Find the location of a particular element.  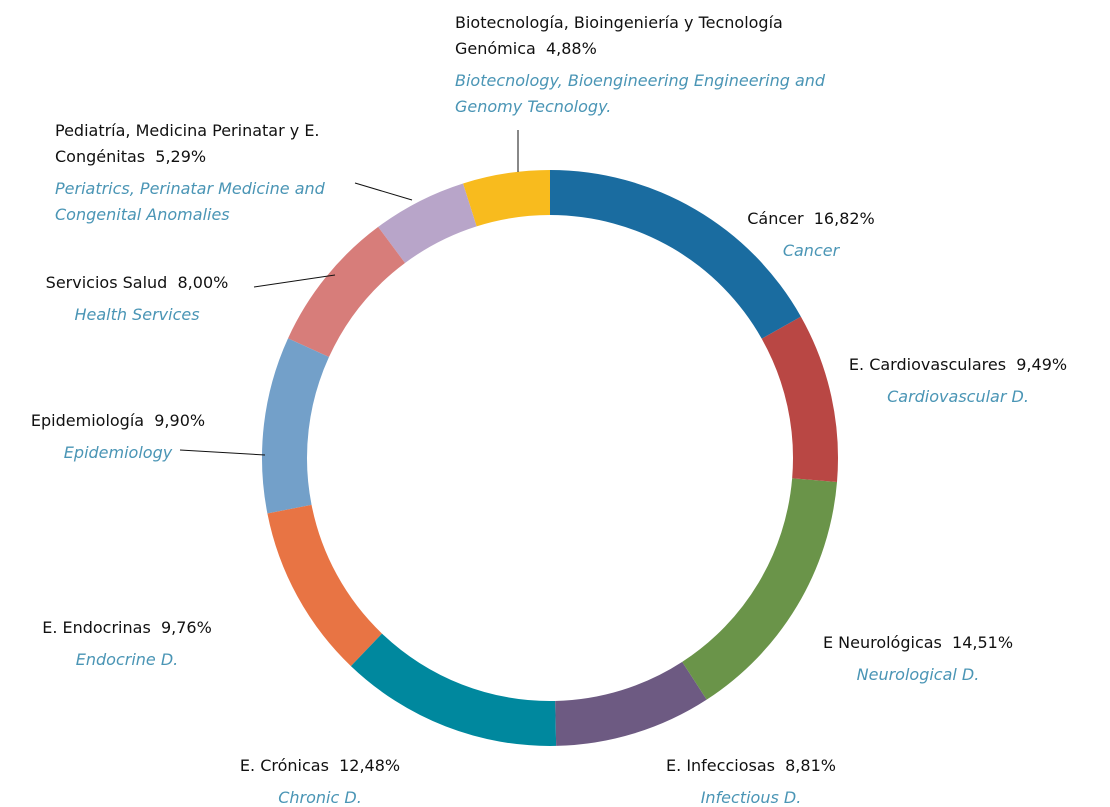

value-label: 9,76% is located at coordinates (186, 627).